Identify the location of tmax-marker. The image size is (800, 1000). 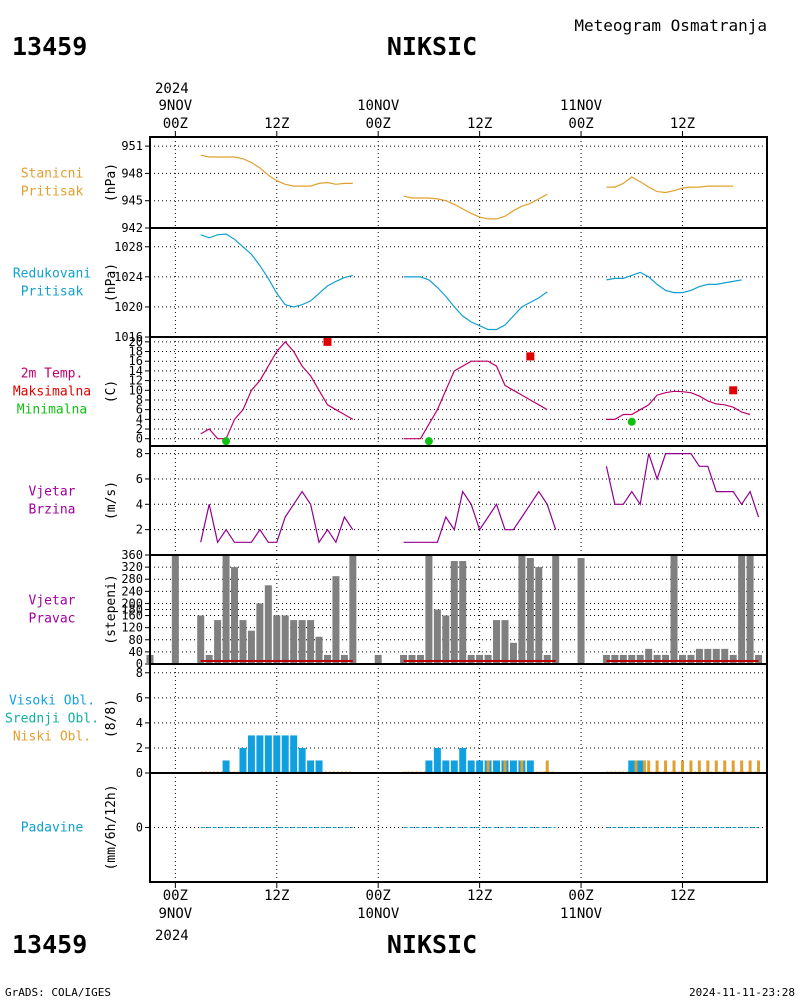
(733, 390).